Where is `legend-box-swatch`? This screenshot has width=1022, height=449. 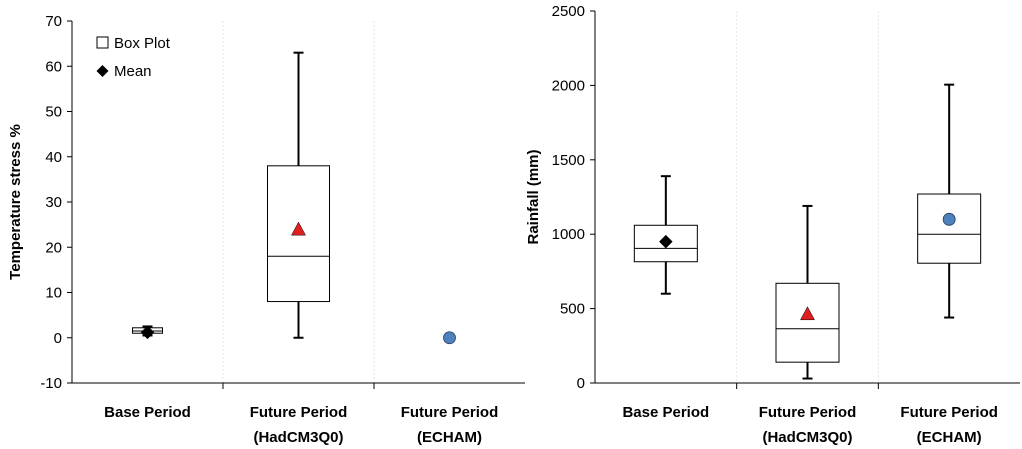
legend-box-swatch is located at coordinates (102, 42).